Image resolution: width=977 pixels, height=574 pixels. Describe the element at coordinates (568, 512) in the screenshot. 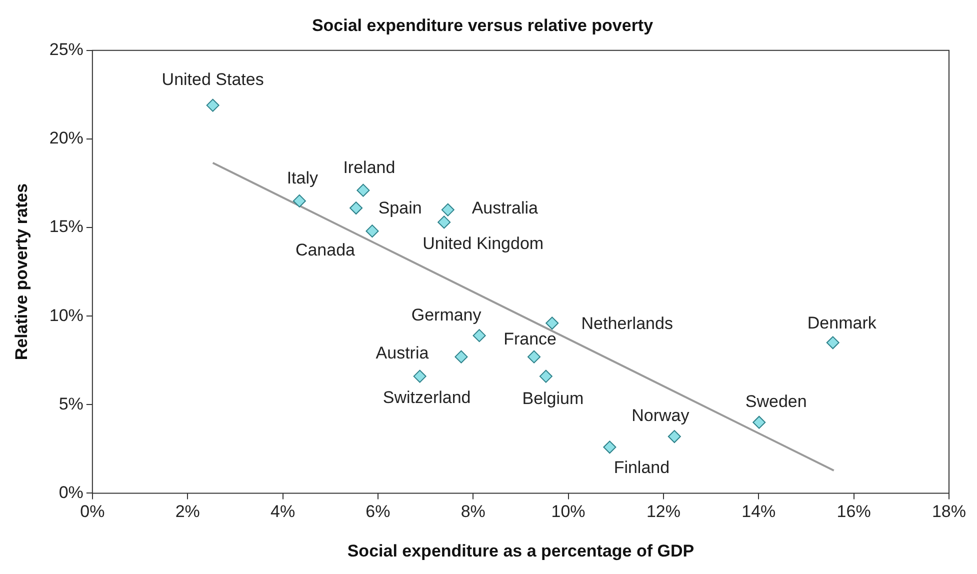

I see `x-tick-label: 10%` at that location.